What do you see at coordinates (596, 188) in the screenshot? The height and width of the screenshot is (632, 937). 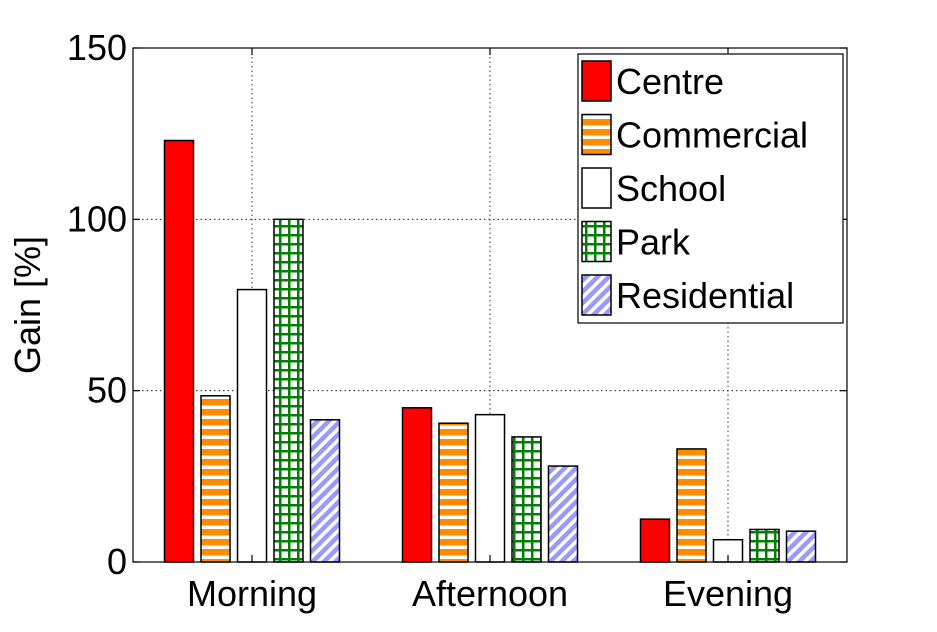 I see `legend-swatch-school` at bounding box center [596, 188].